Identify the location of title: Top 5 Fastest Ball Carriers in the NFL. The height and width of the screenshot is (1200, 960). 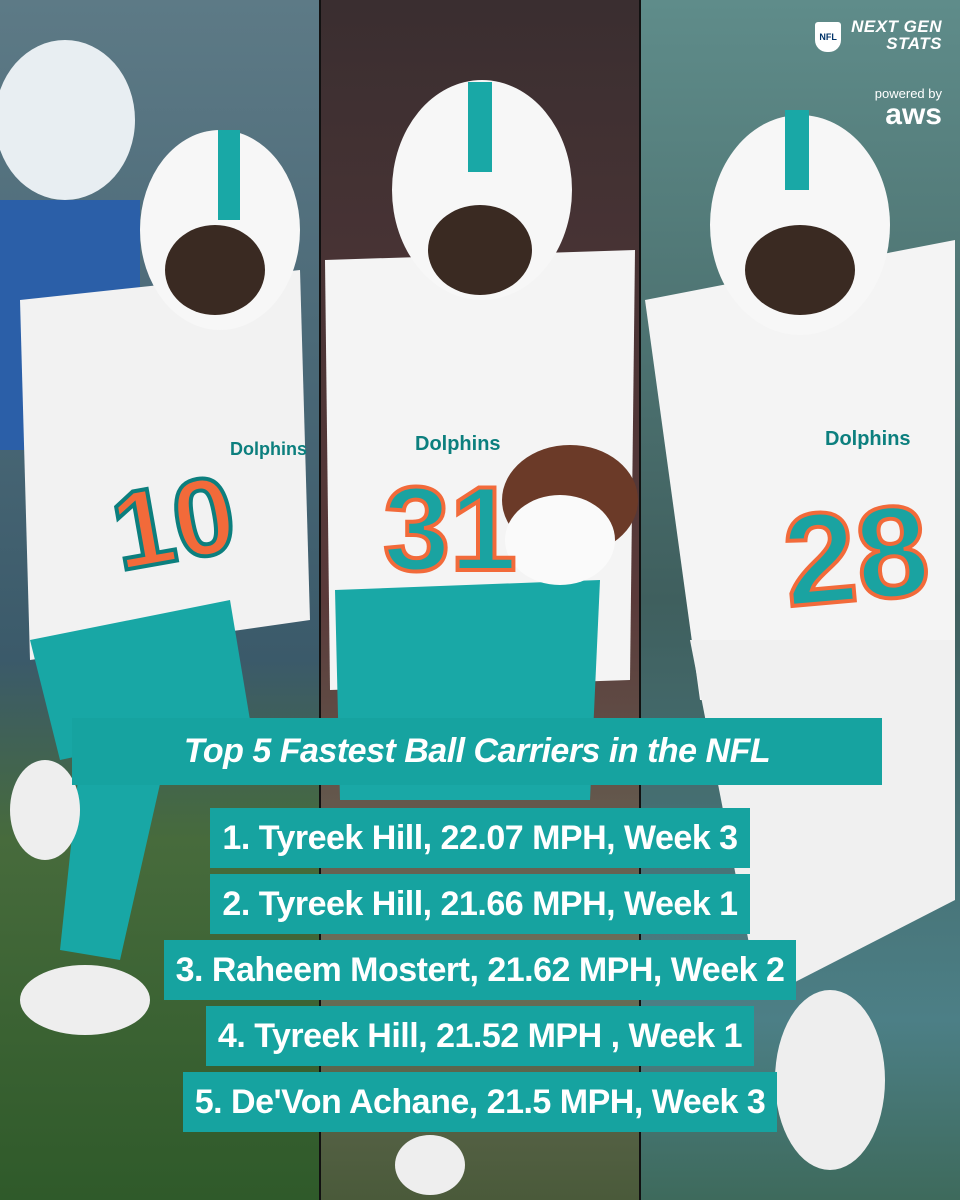
(477, 751).